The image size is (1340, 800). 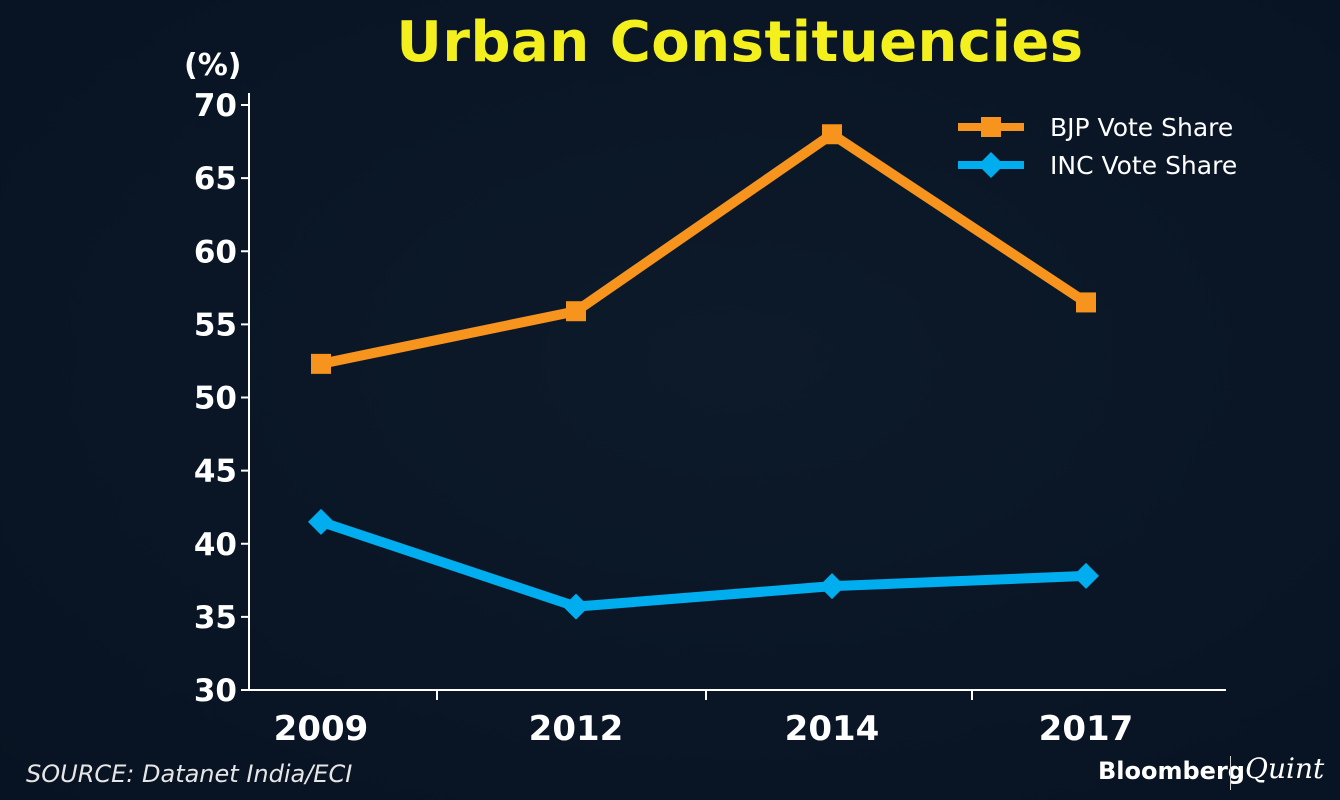 I want to click on legend: BJP Vote Share INC Vote Share, so click(x=1097, y=146).